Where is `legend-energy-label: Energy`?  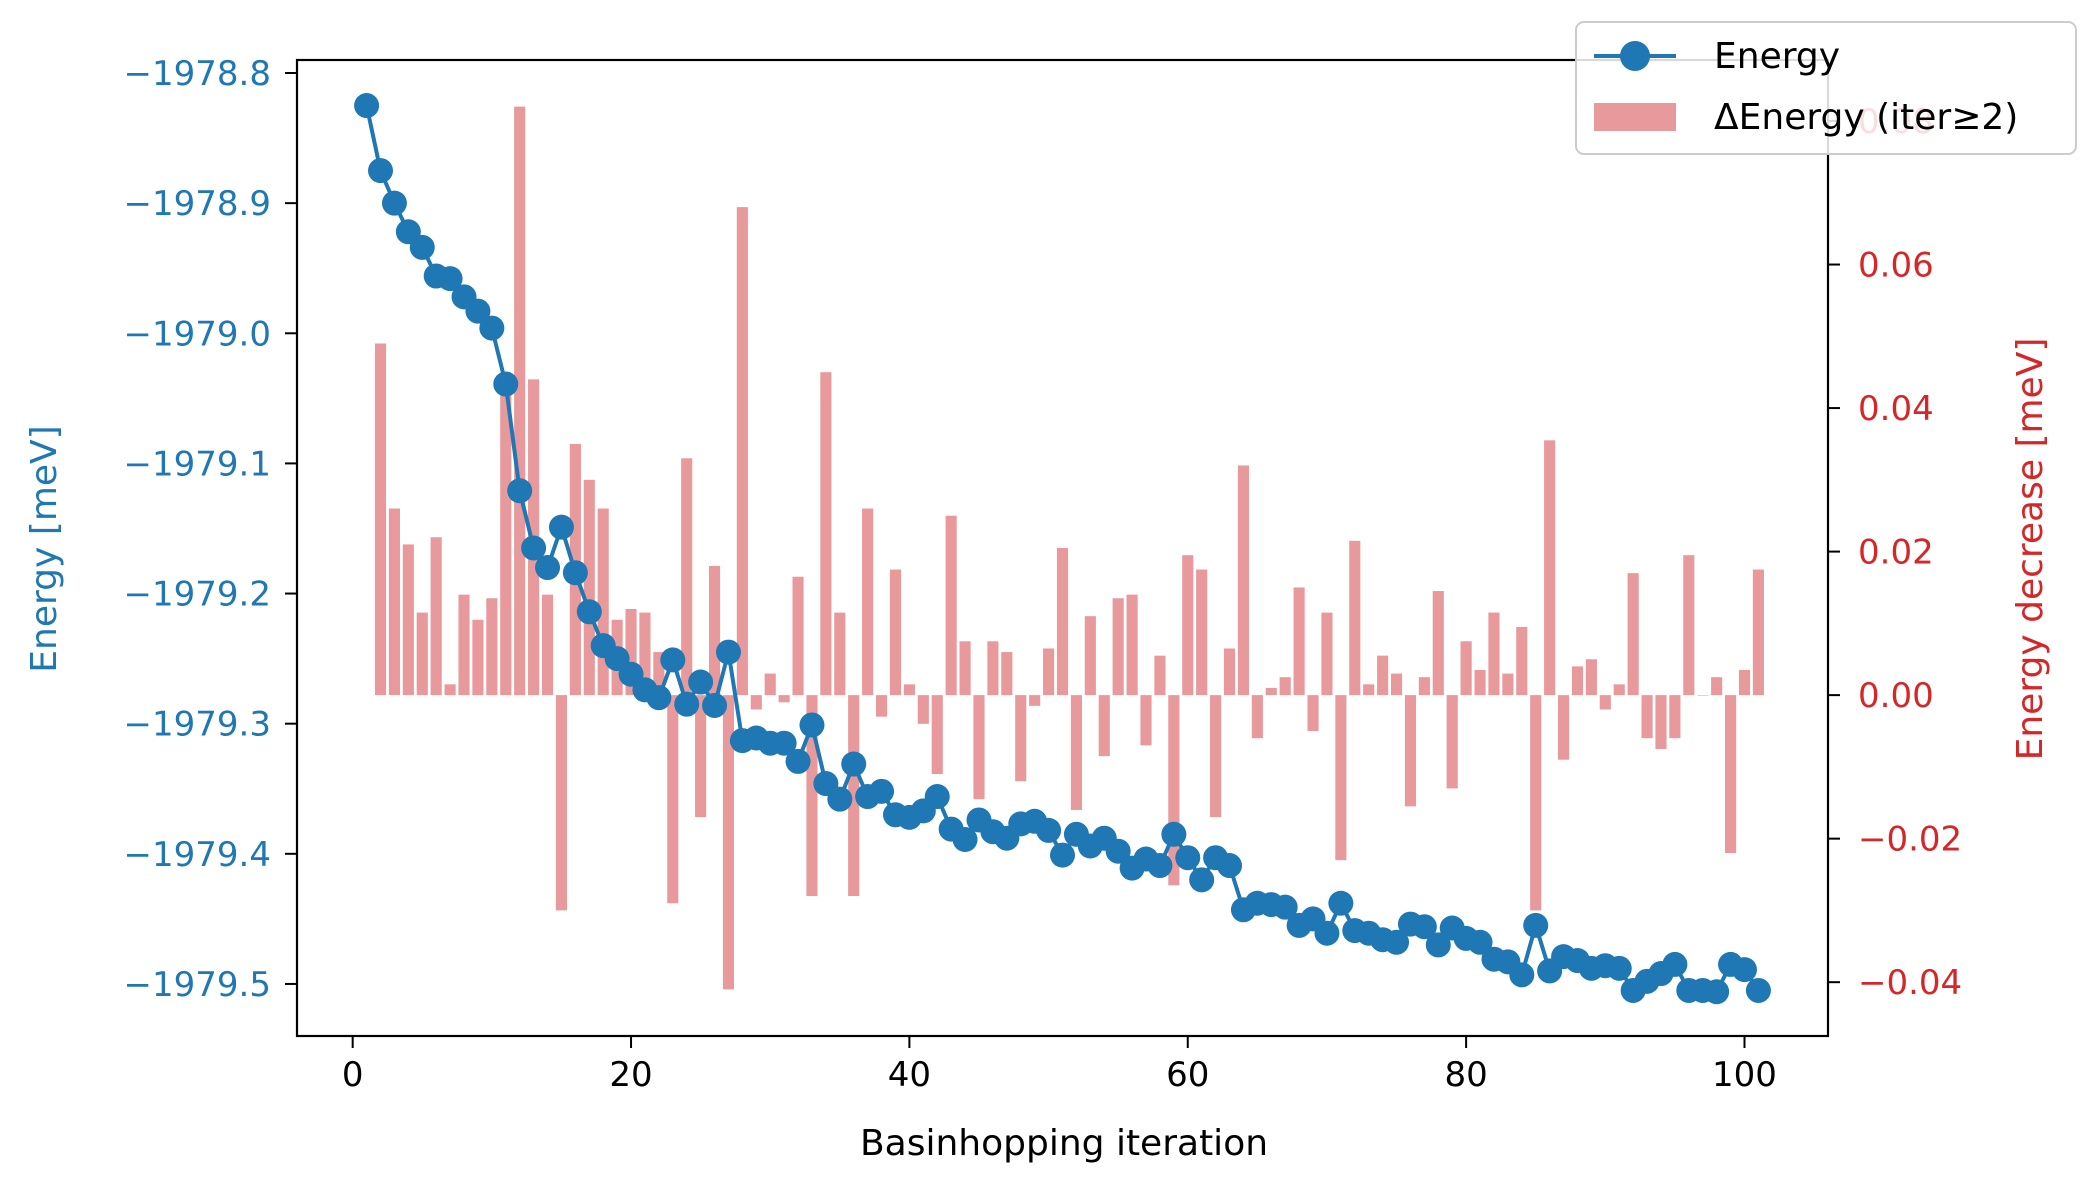 legend-energy-label: Energy is located at coordinates (1777, 56).